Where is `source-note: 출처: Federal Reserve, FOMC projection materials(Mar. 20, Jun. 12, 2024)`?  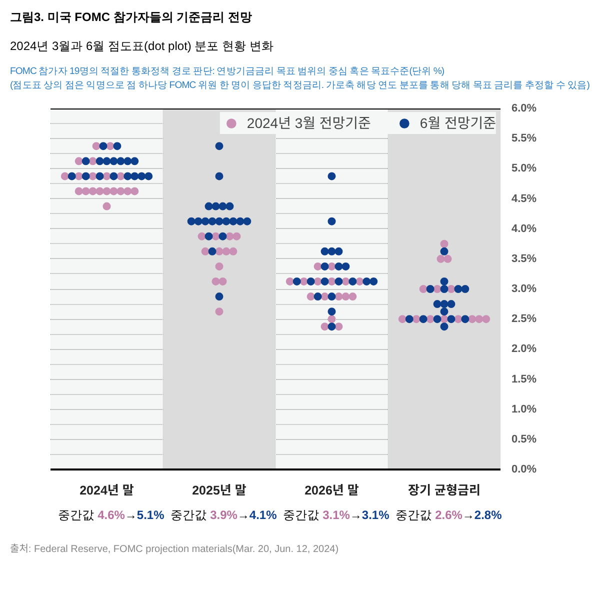
source-note: 출처: Federal Reserve, FOMC projection materials(Mar. 20, Jun. 12, 2024) is located at coordinates (174, 550).